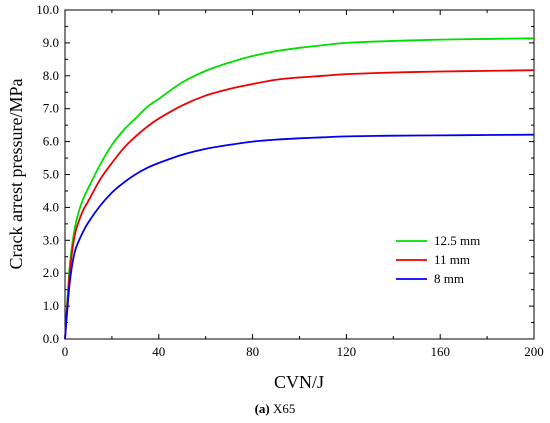 The height and width of the screenshot is (423, 550). What do you see at coordinates (65, 351) in the screenshot?
I see `x-tick-label: 0` at bounding box center [65, 351].